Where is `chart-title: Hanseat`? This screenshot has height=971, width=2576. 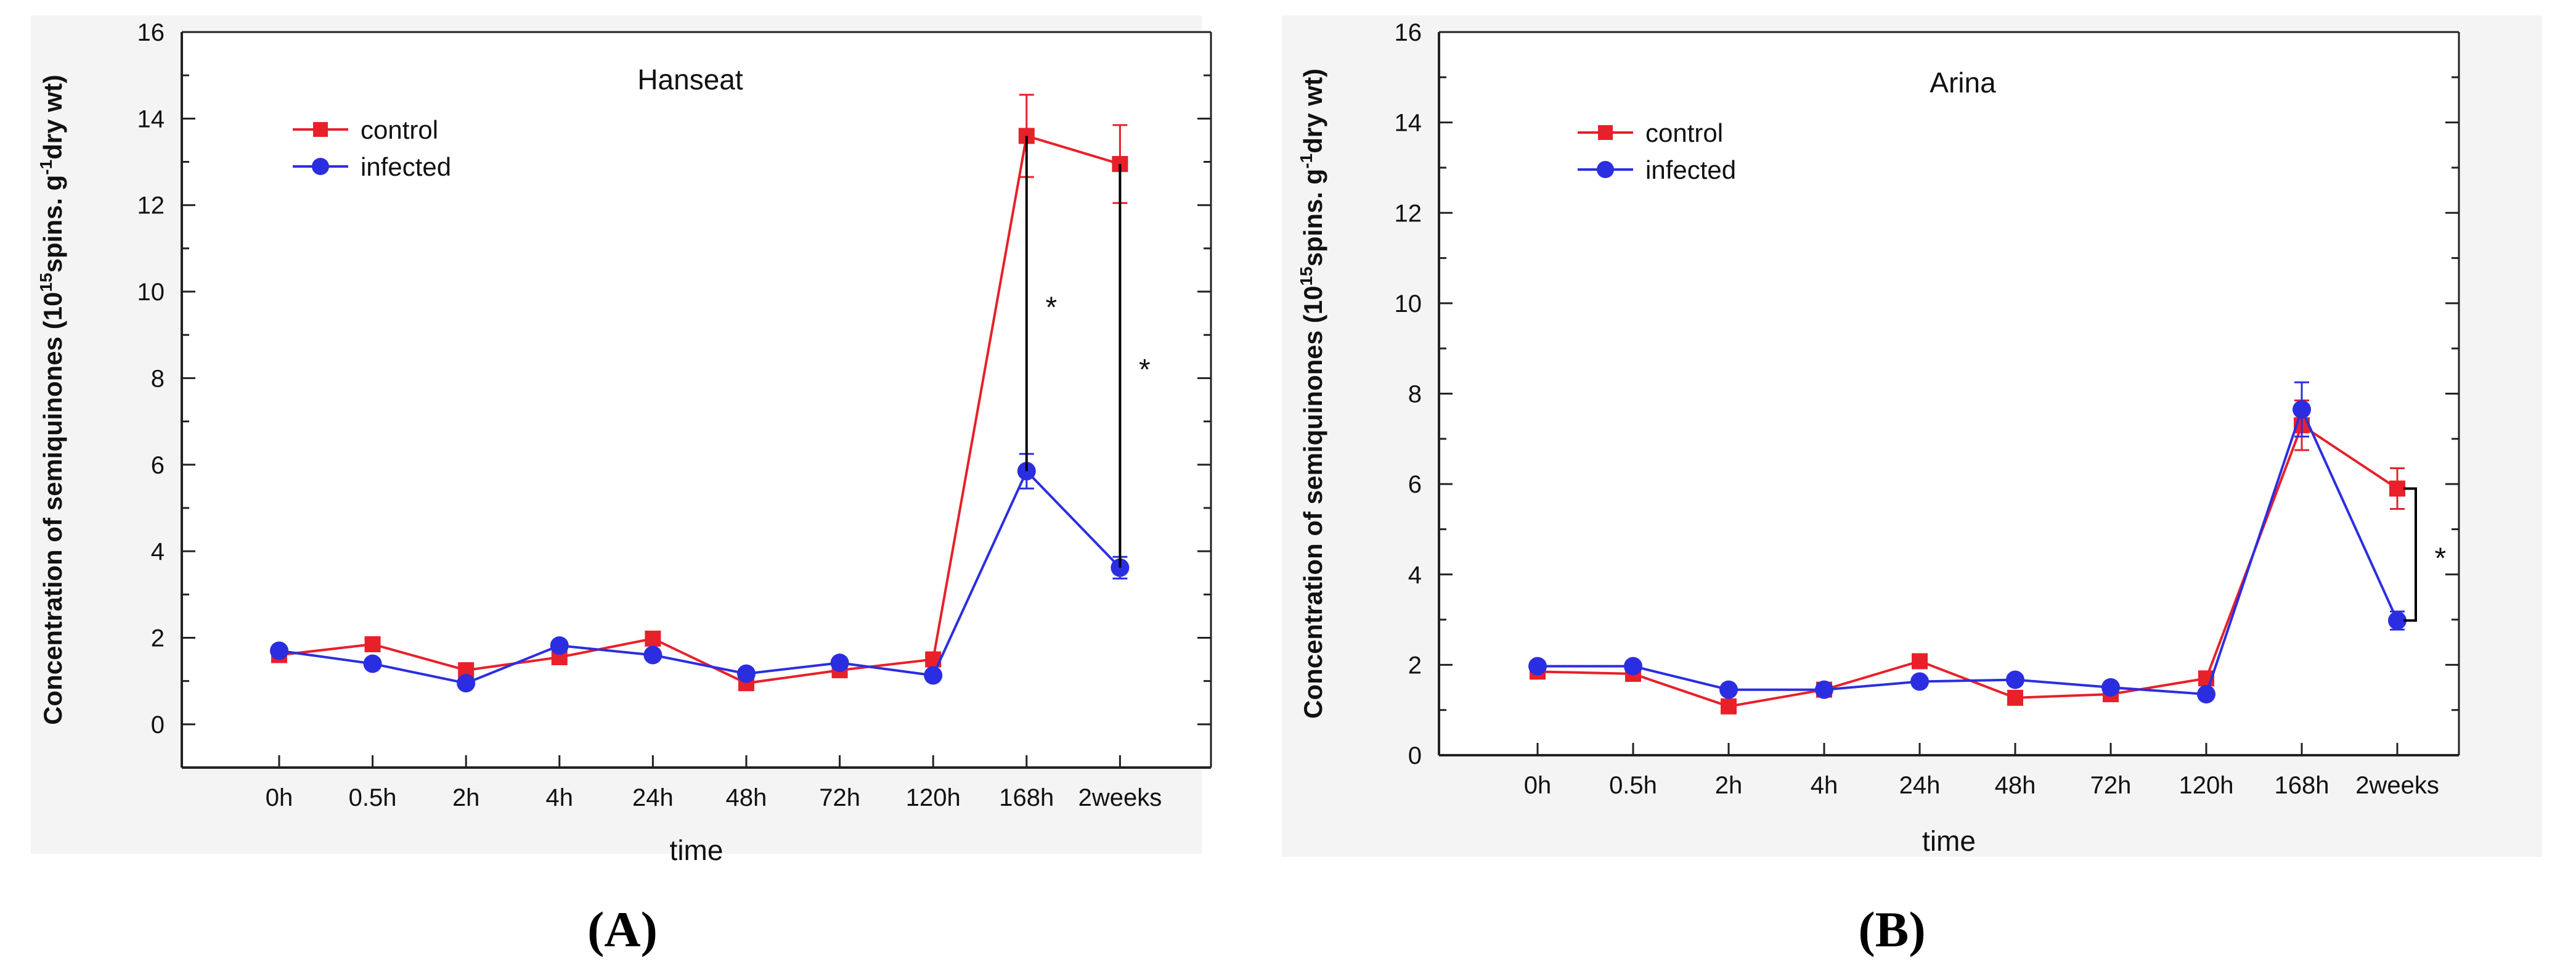
chart-title: Hanseat is located at coordinates (690, 80).